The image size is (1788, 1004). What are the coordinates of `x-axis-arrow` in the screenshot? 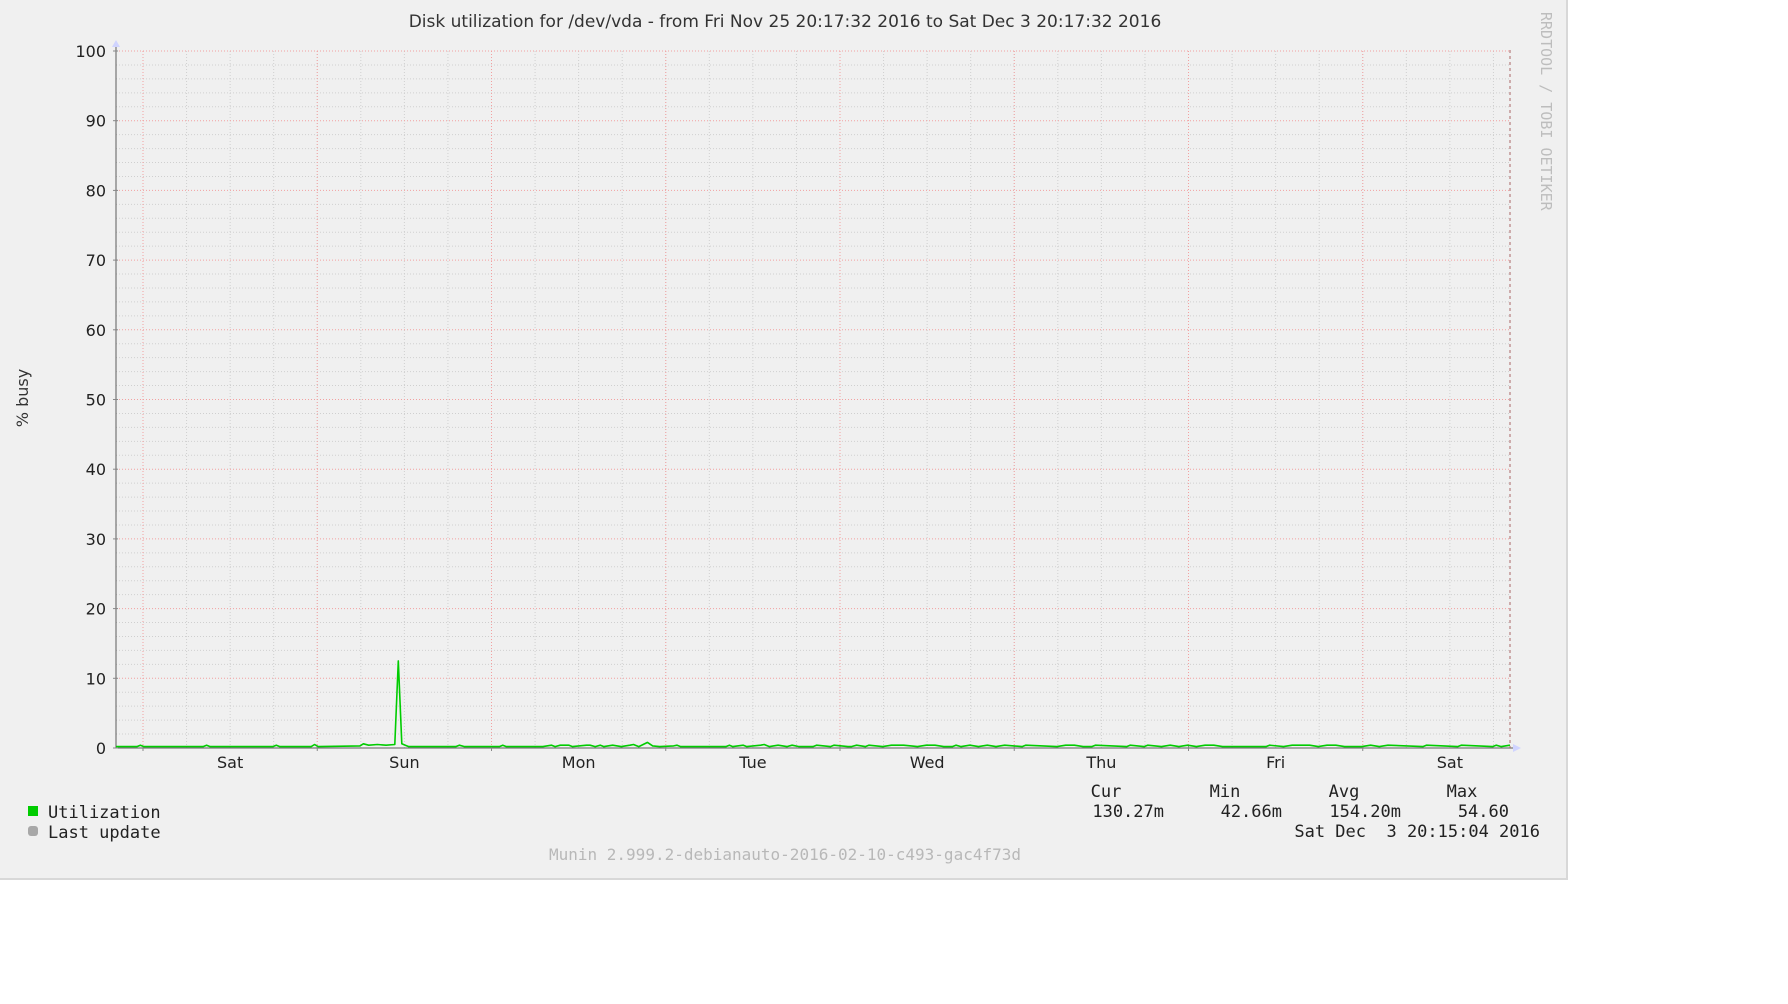 It's located at (1517, 748).